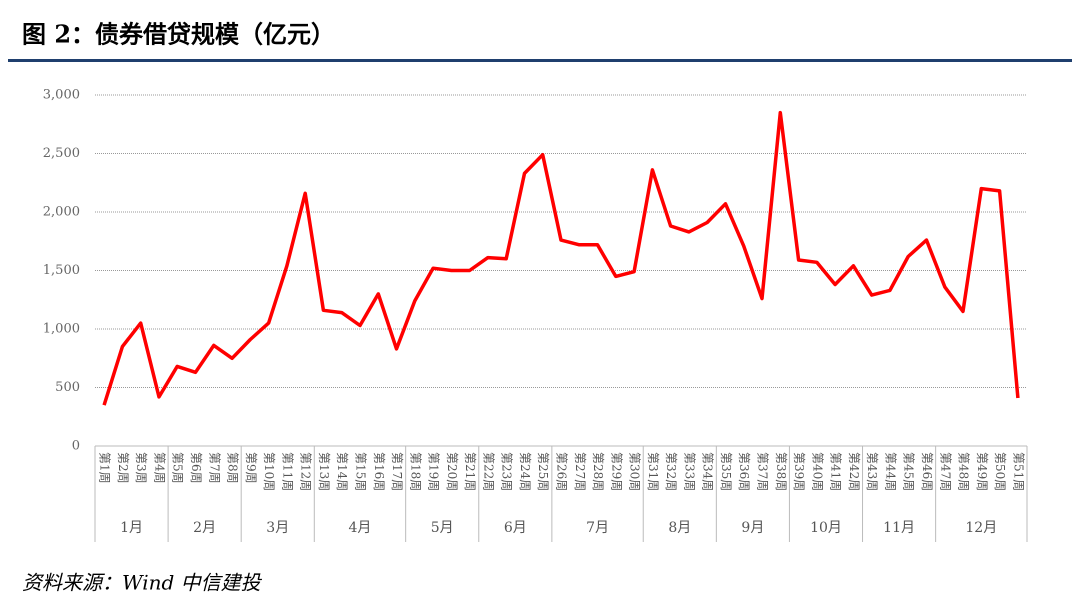 This screenshot has width=1080, height=607. Describe the element at coordinates (287, 471) in the screenshot. I see `x-tick-label: 第11周` at that location.